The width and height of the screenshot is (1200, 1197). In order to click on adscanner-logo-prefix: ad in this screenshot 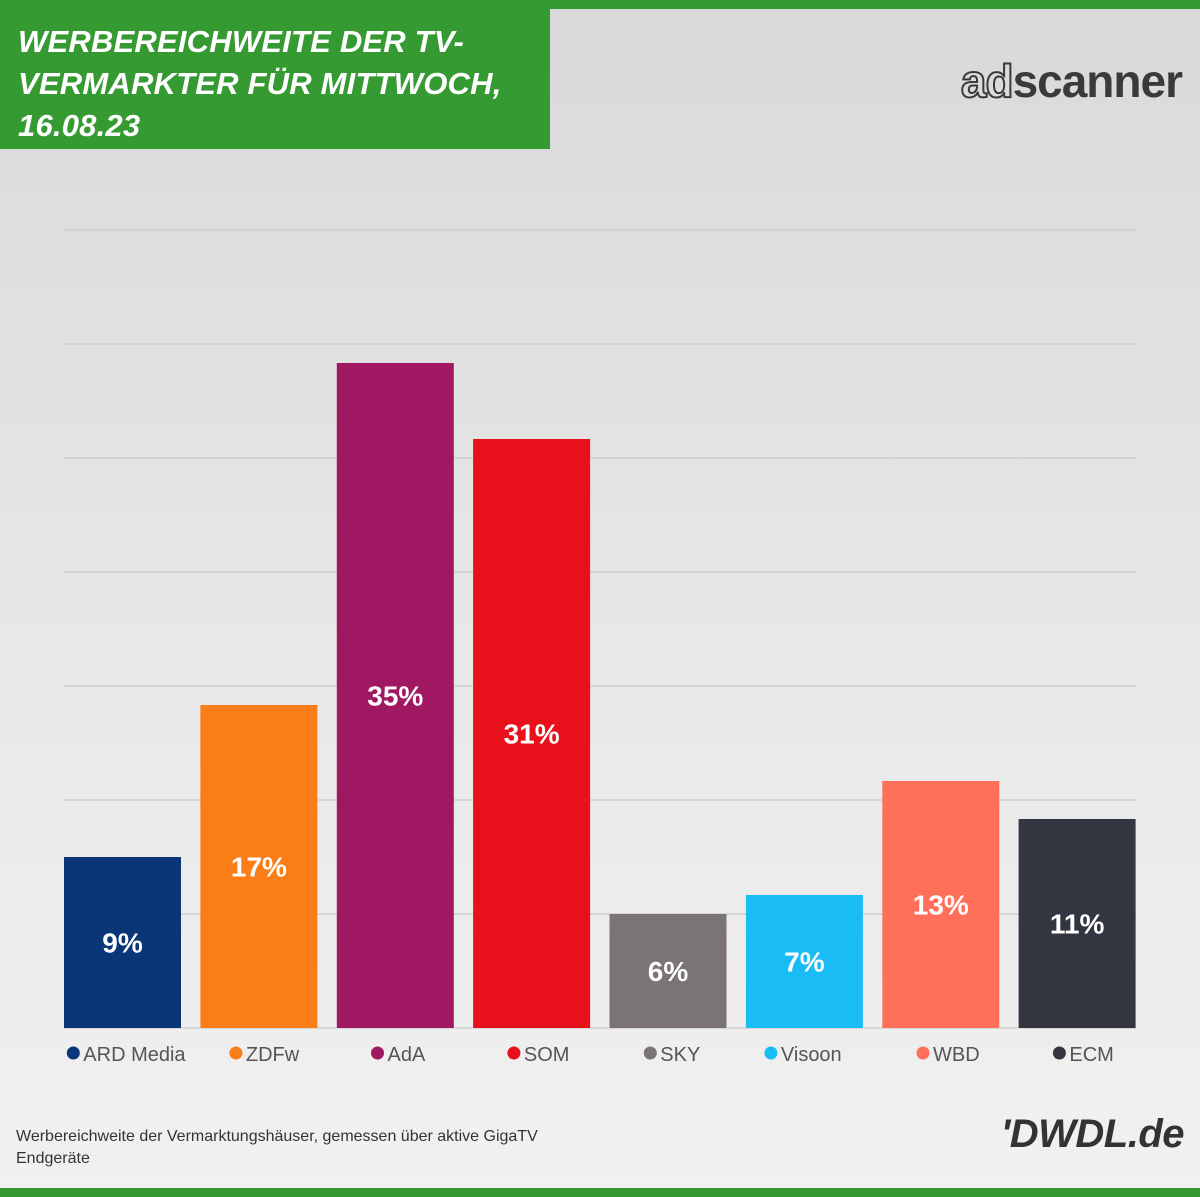, I will do `click(987, 81)`.